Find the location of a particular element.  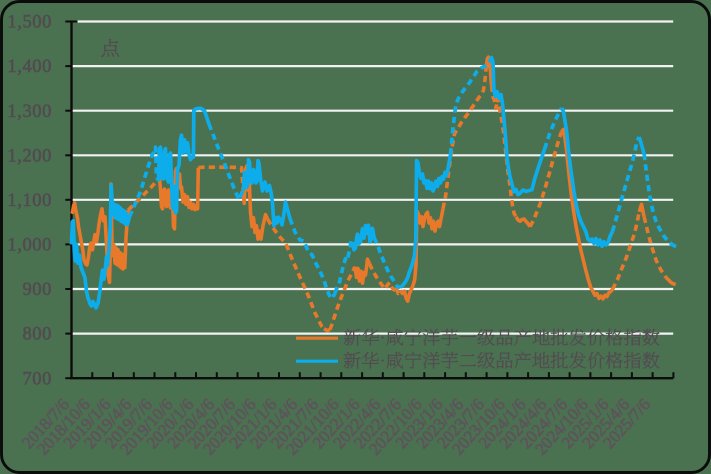

svg-text: 1,300 is located at coordinates (29, 112).